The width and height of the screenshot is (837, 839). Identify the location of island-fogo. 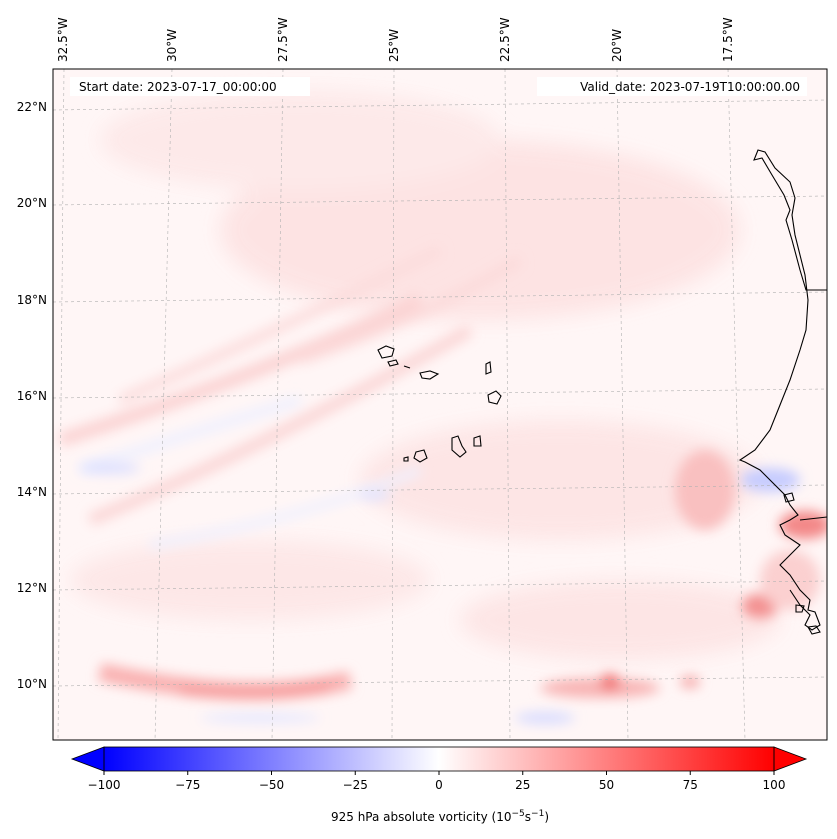
(420, 456).